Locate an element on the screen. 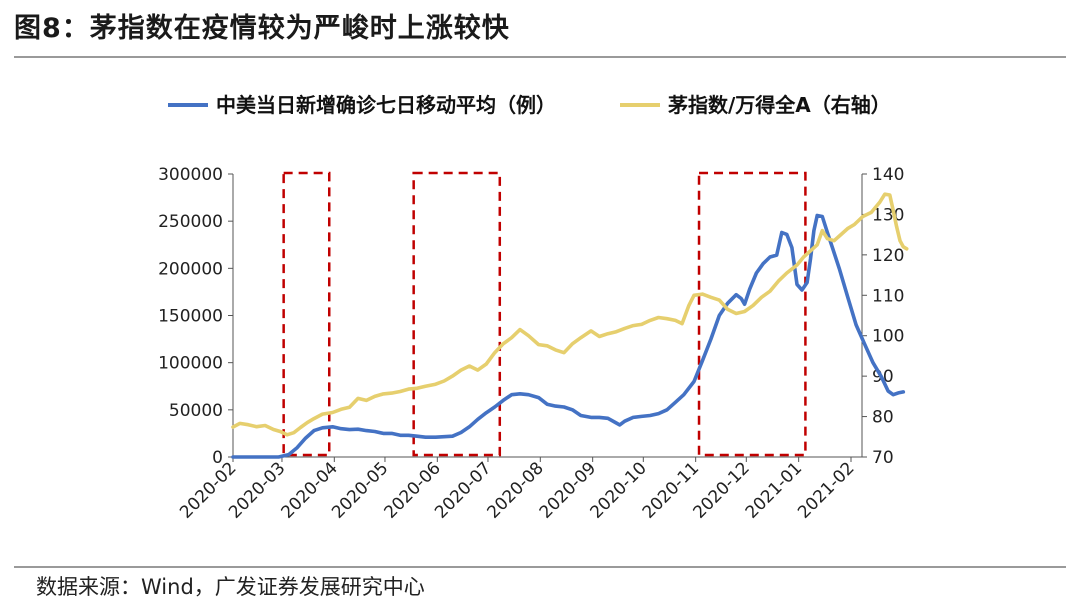  right-y-tick-label: 110 is located at coordinates (888, 296).